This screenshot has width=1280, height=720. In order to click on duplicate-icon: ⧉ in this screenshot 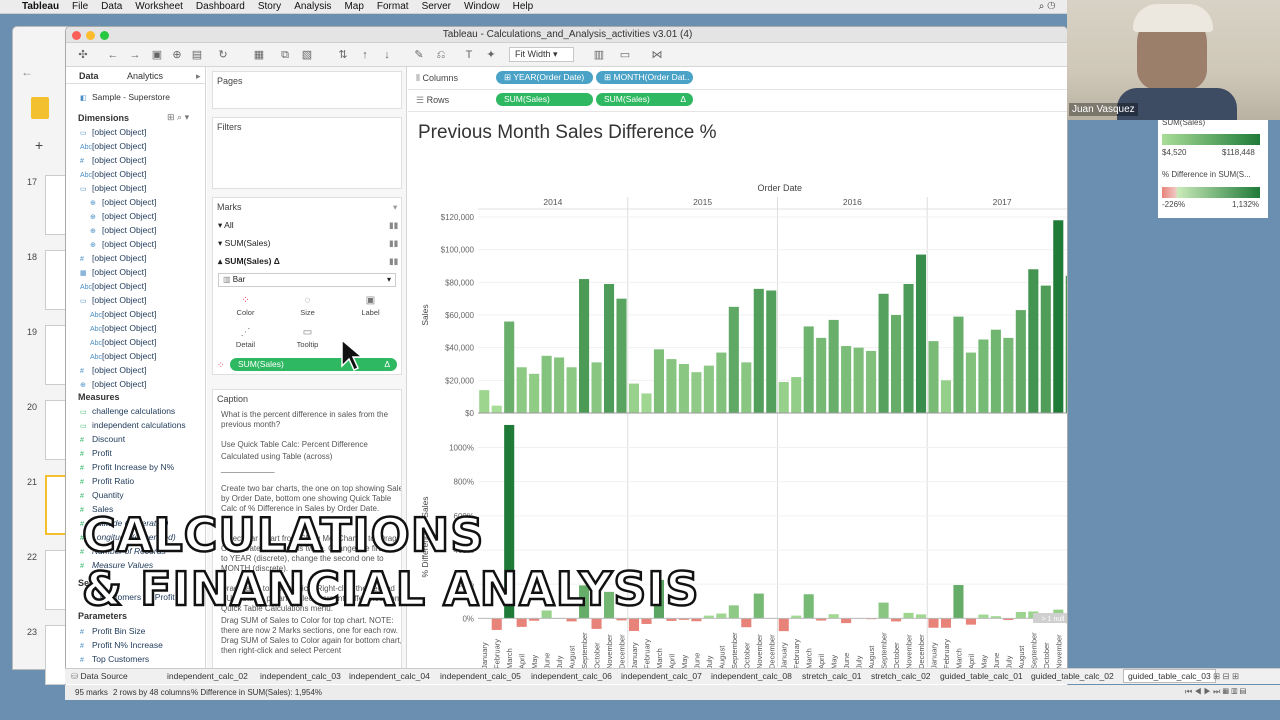, I will do `click(285, 55)`.